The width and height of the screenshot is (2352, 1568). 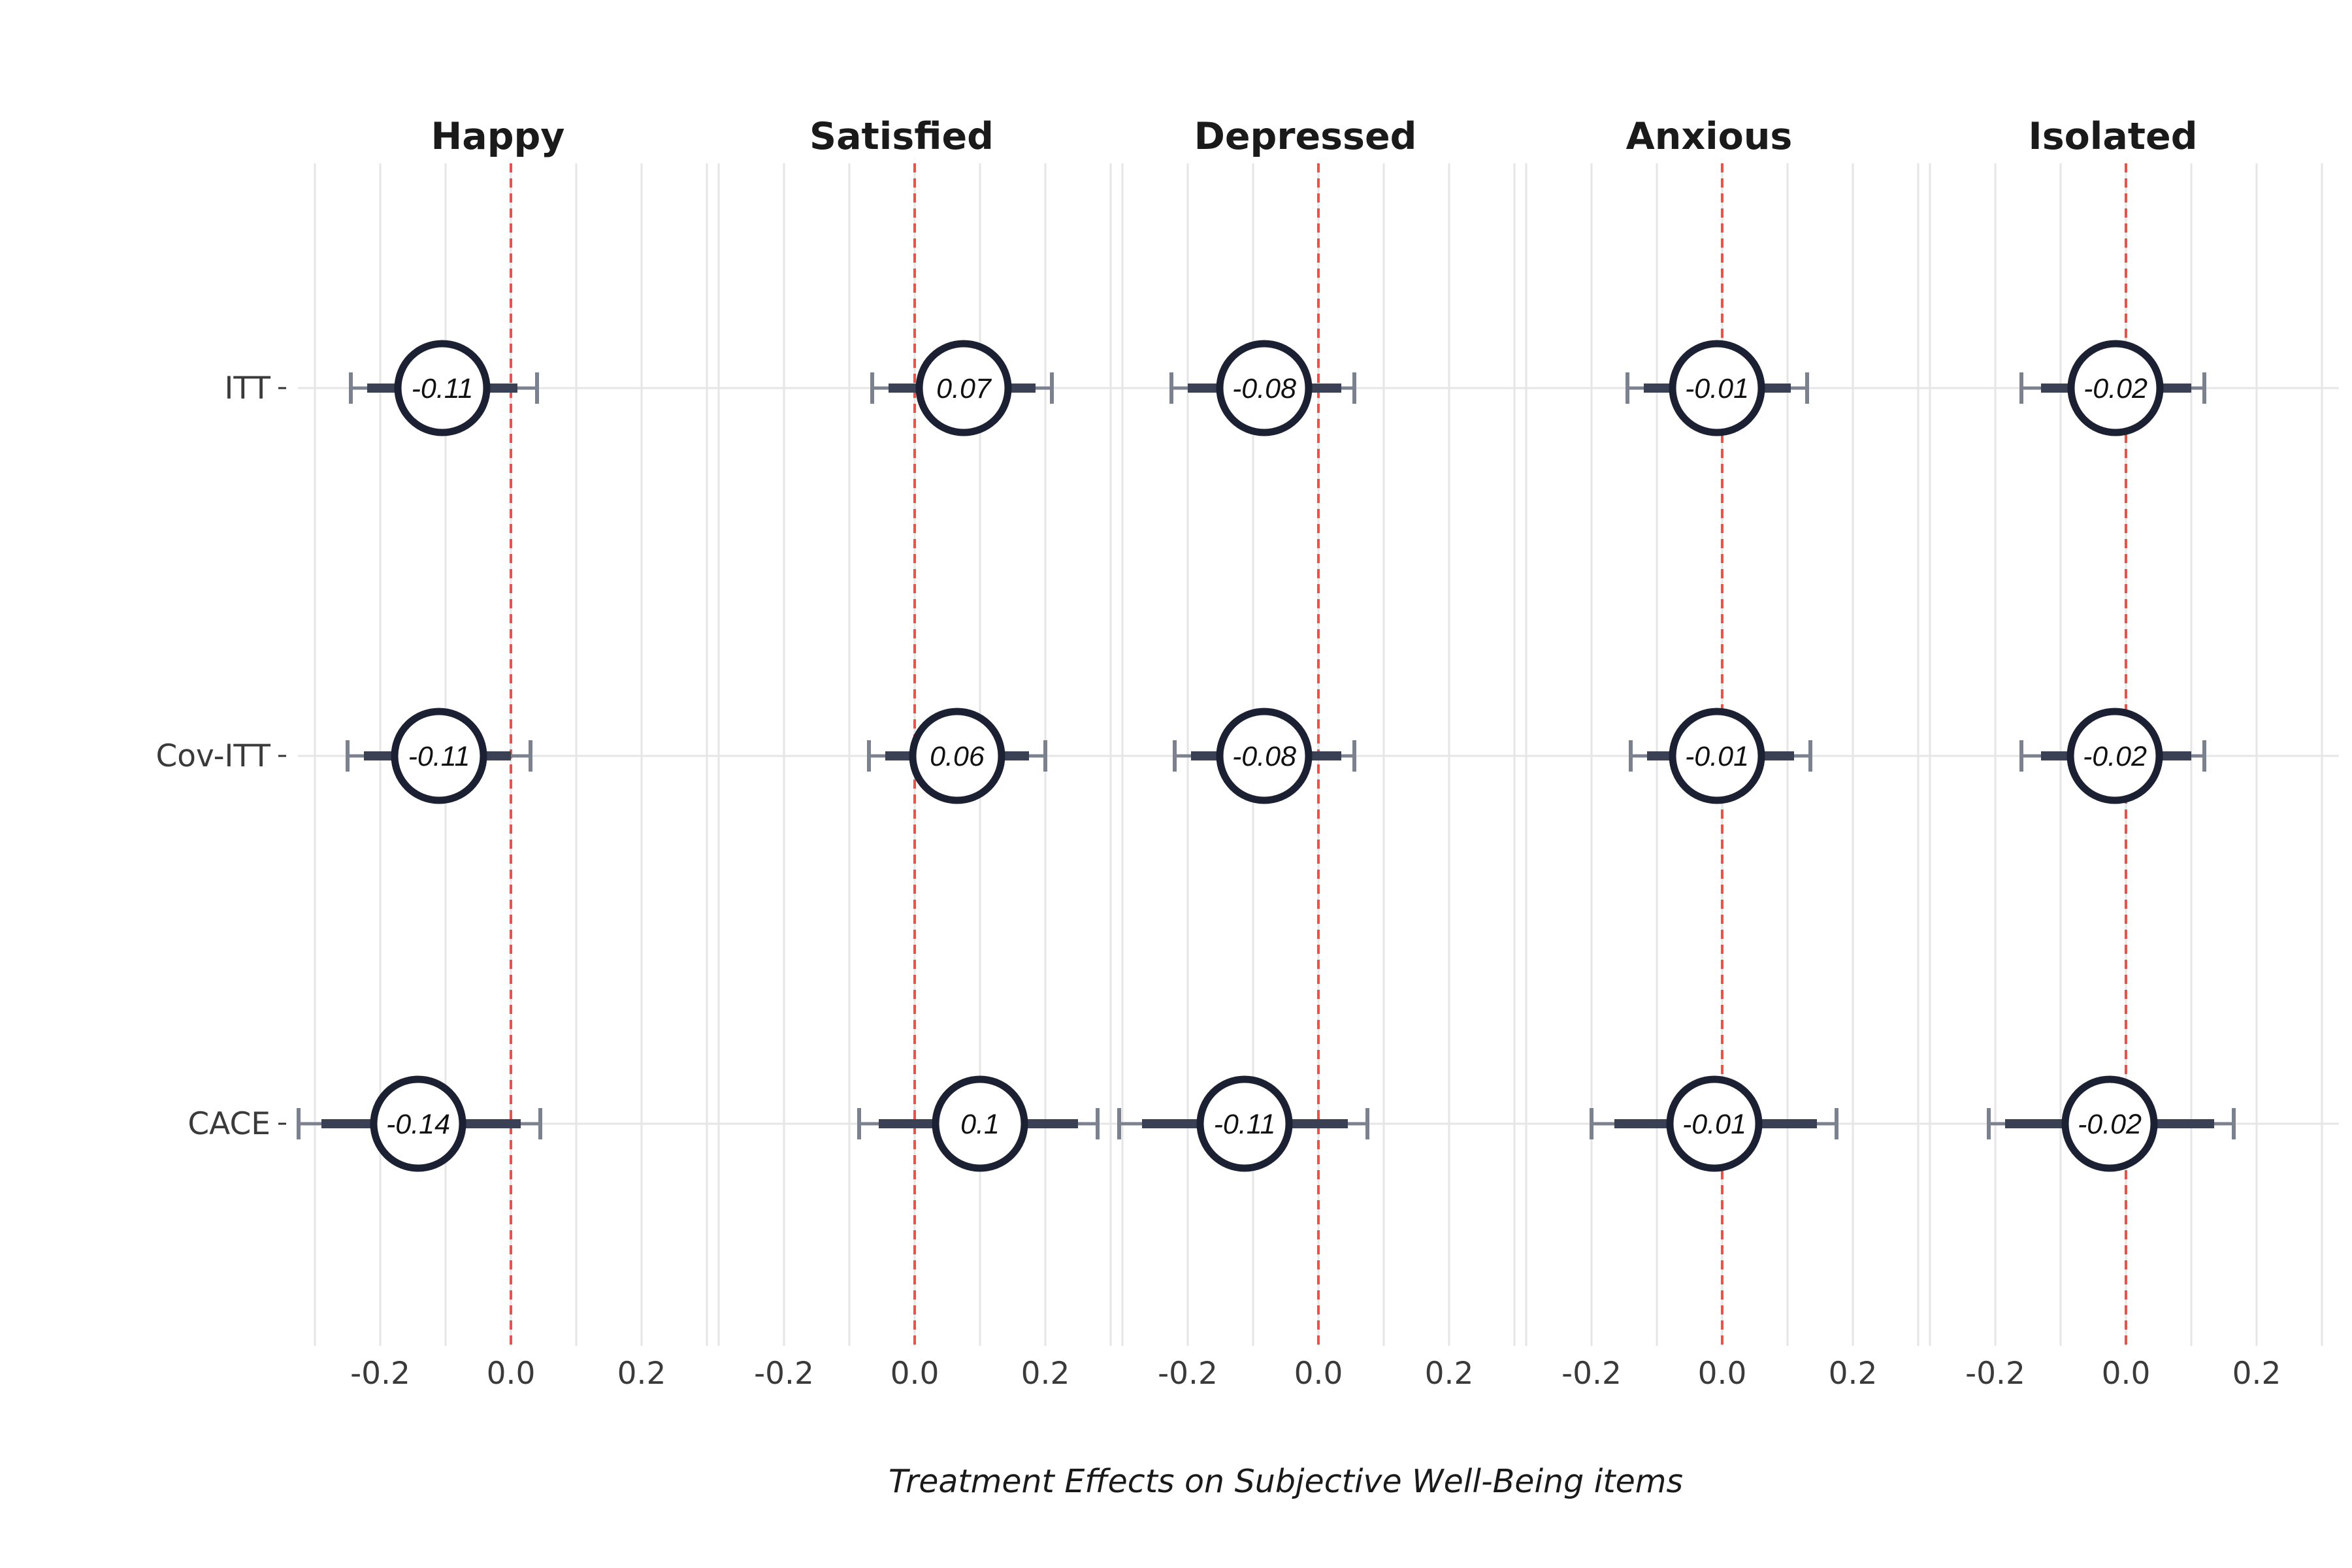 What do you see at coordinates (901, 136) in the screenshot?
I see `panel-title: Satisfied` at bounding box center [901, 136].